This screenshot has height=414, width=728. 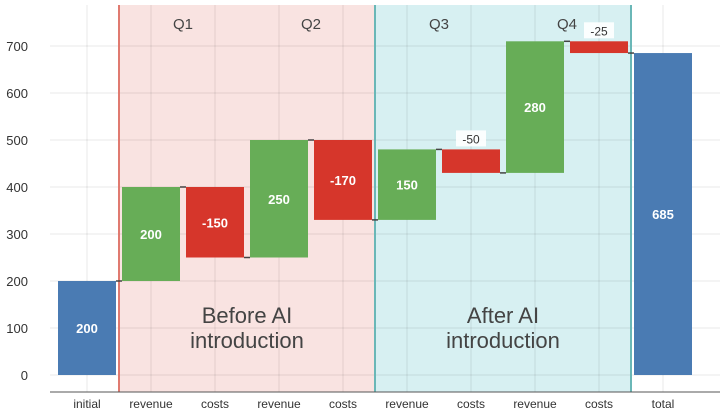 What do you see at coordinates (86, 404) in the screenshot?
I see `x-tick-label: initial` at bounding box center [86, 404].